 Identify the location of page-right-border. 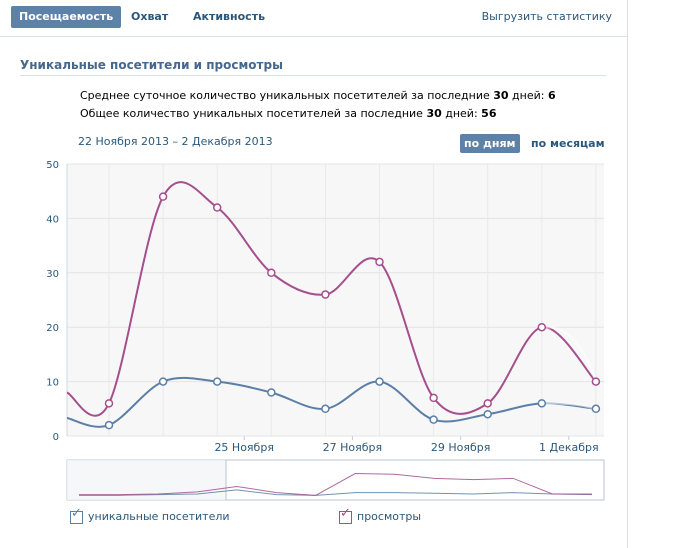
(627, 274).